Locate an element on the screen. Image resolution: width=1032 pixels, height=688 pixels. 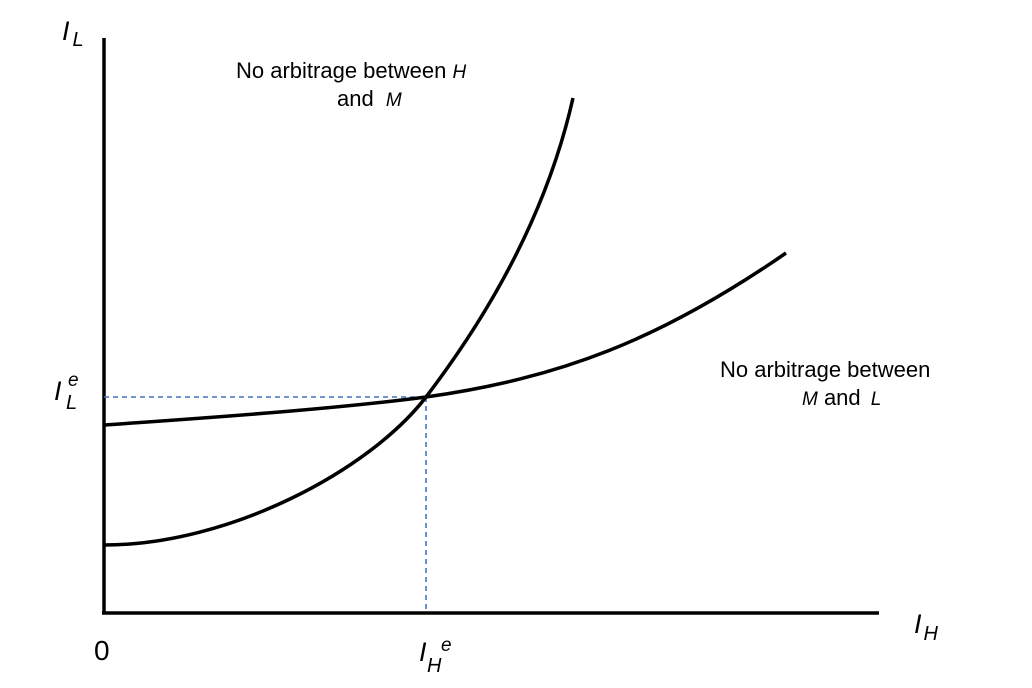
hm-curve-label-line-2: and M is located at coordinates (369, 98).